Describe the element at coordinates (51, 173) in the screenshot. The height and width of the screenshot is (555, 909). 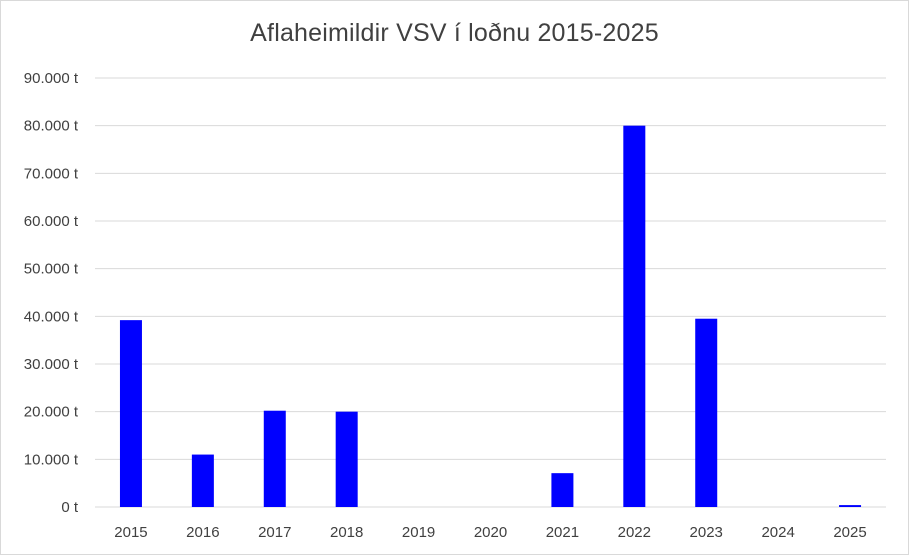
I see `y-tick-label: 70.000 t` at that location.